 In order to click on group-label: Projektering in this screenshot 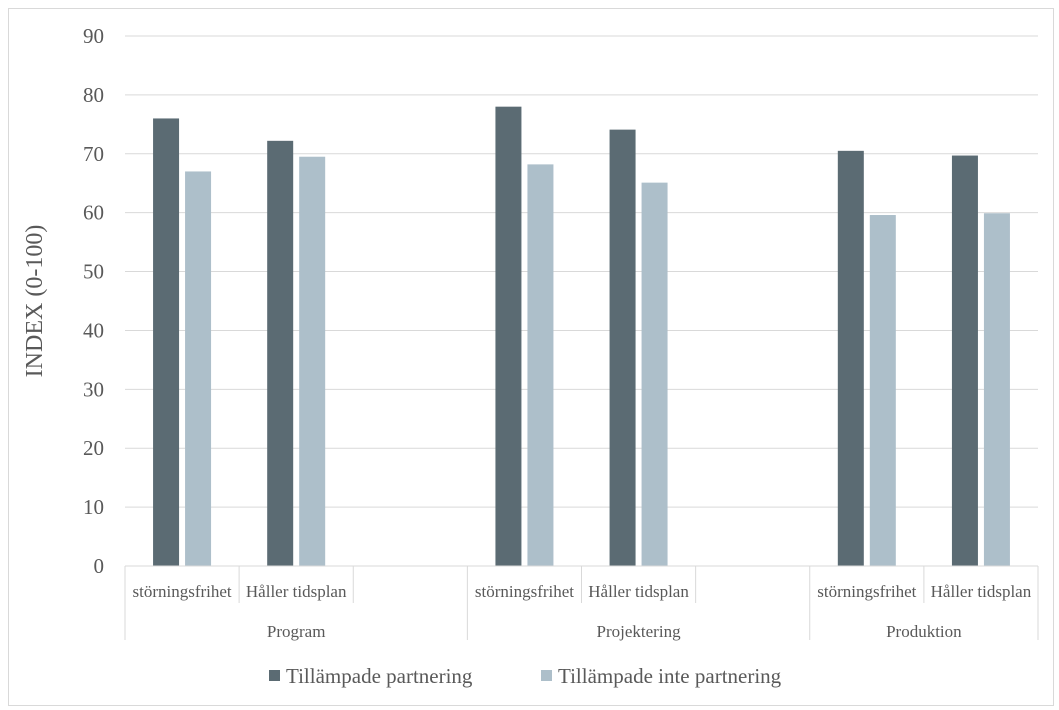, I will do `click(639, 631)`.